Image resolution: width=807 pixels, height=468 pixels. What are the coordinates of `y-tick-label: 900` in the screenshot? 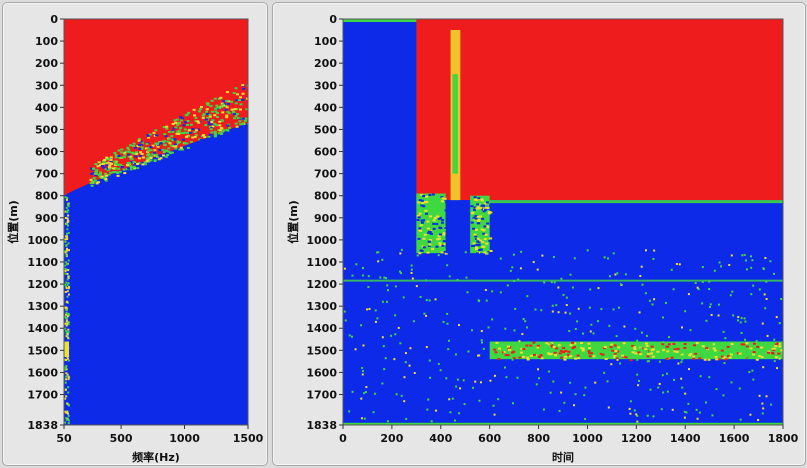 It's located at (325, 218).